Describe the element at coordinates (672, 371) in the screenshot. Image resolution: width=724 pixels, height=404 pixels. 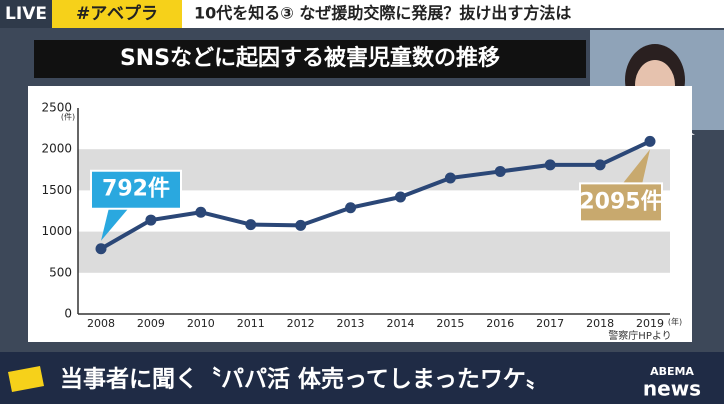
I see `logo-brand: ABEMA` at that location.